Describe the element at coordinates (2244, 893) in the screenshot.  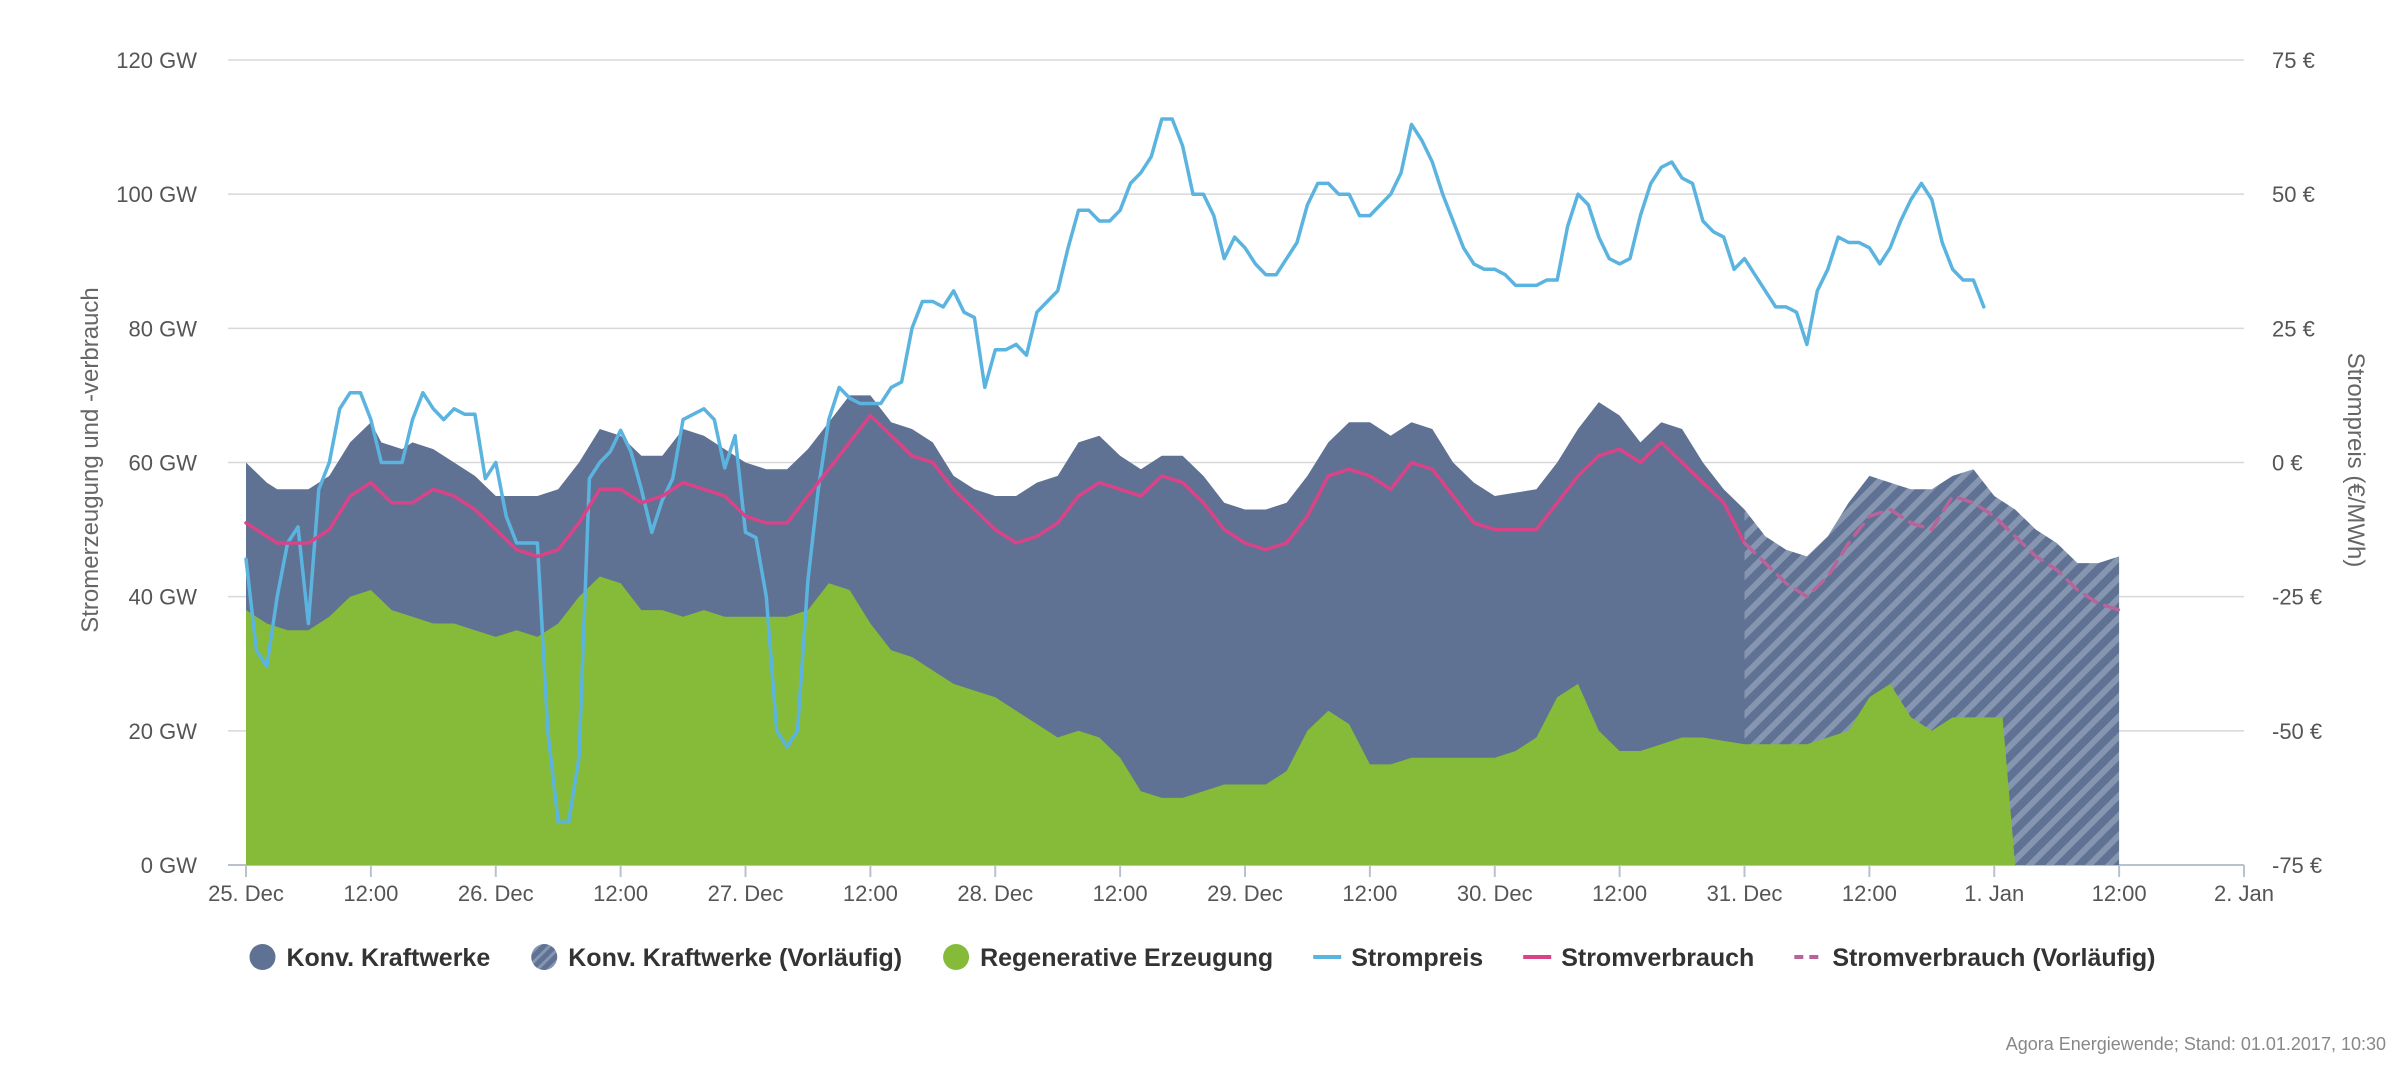
I see `x-tick-label: 2. Jan` at that location.